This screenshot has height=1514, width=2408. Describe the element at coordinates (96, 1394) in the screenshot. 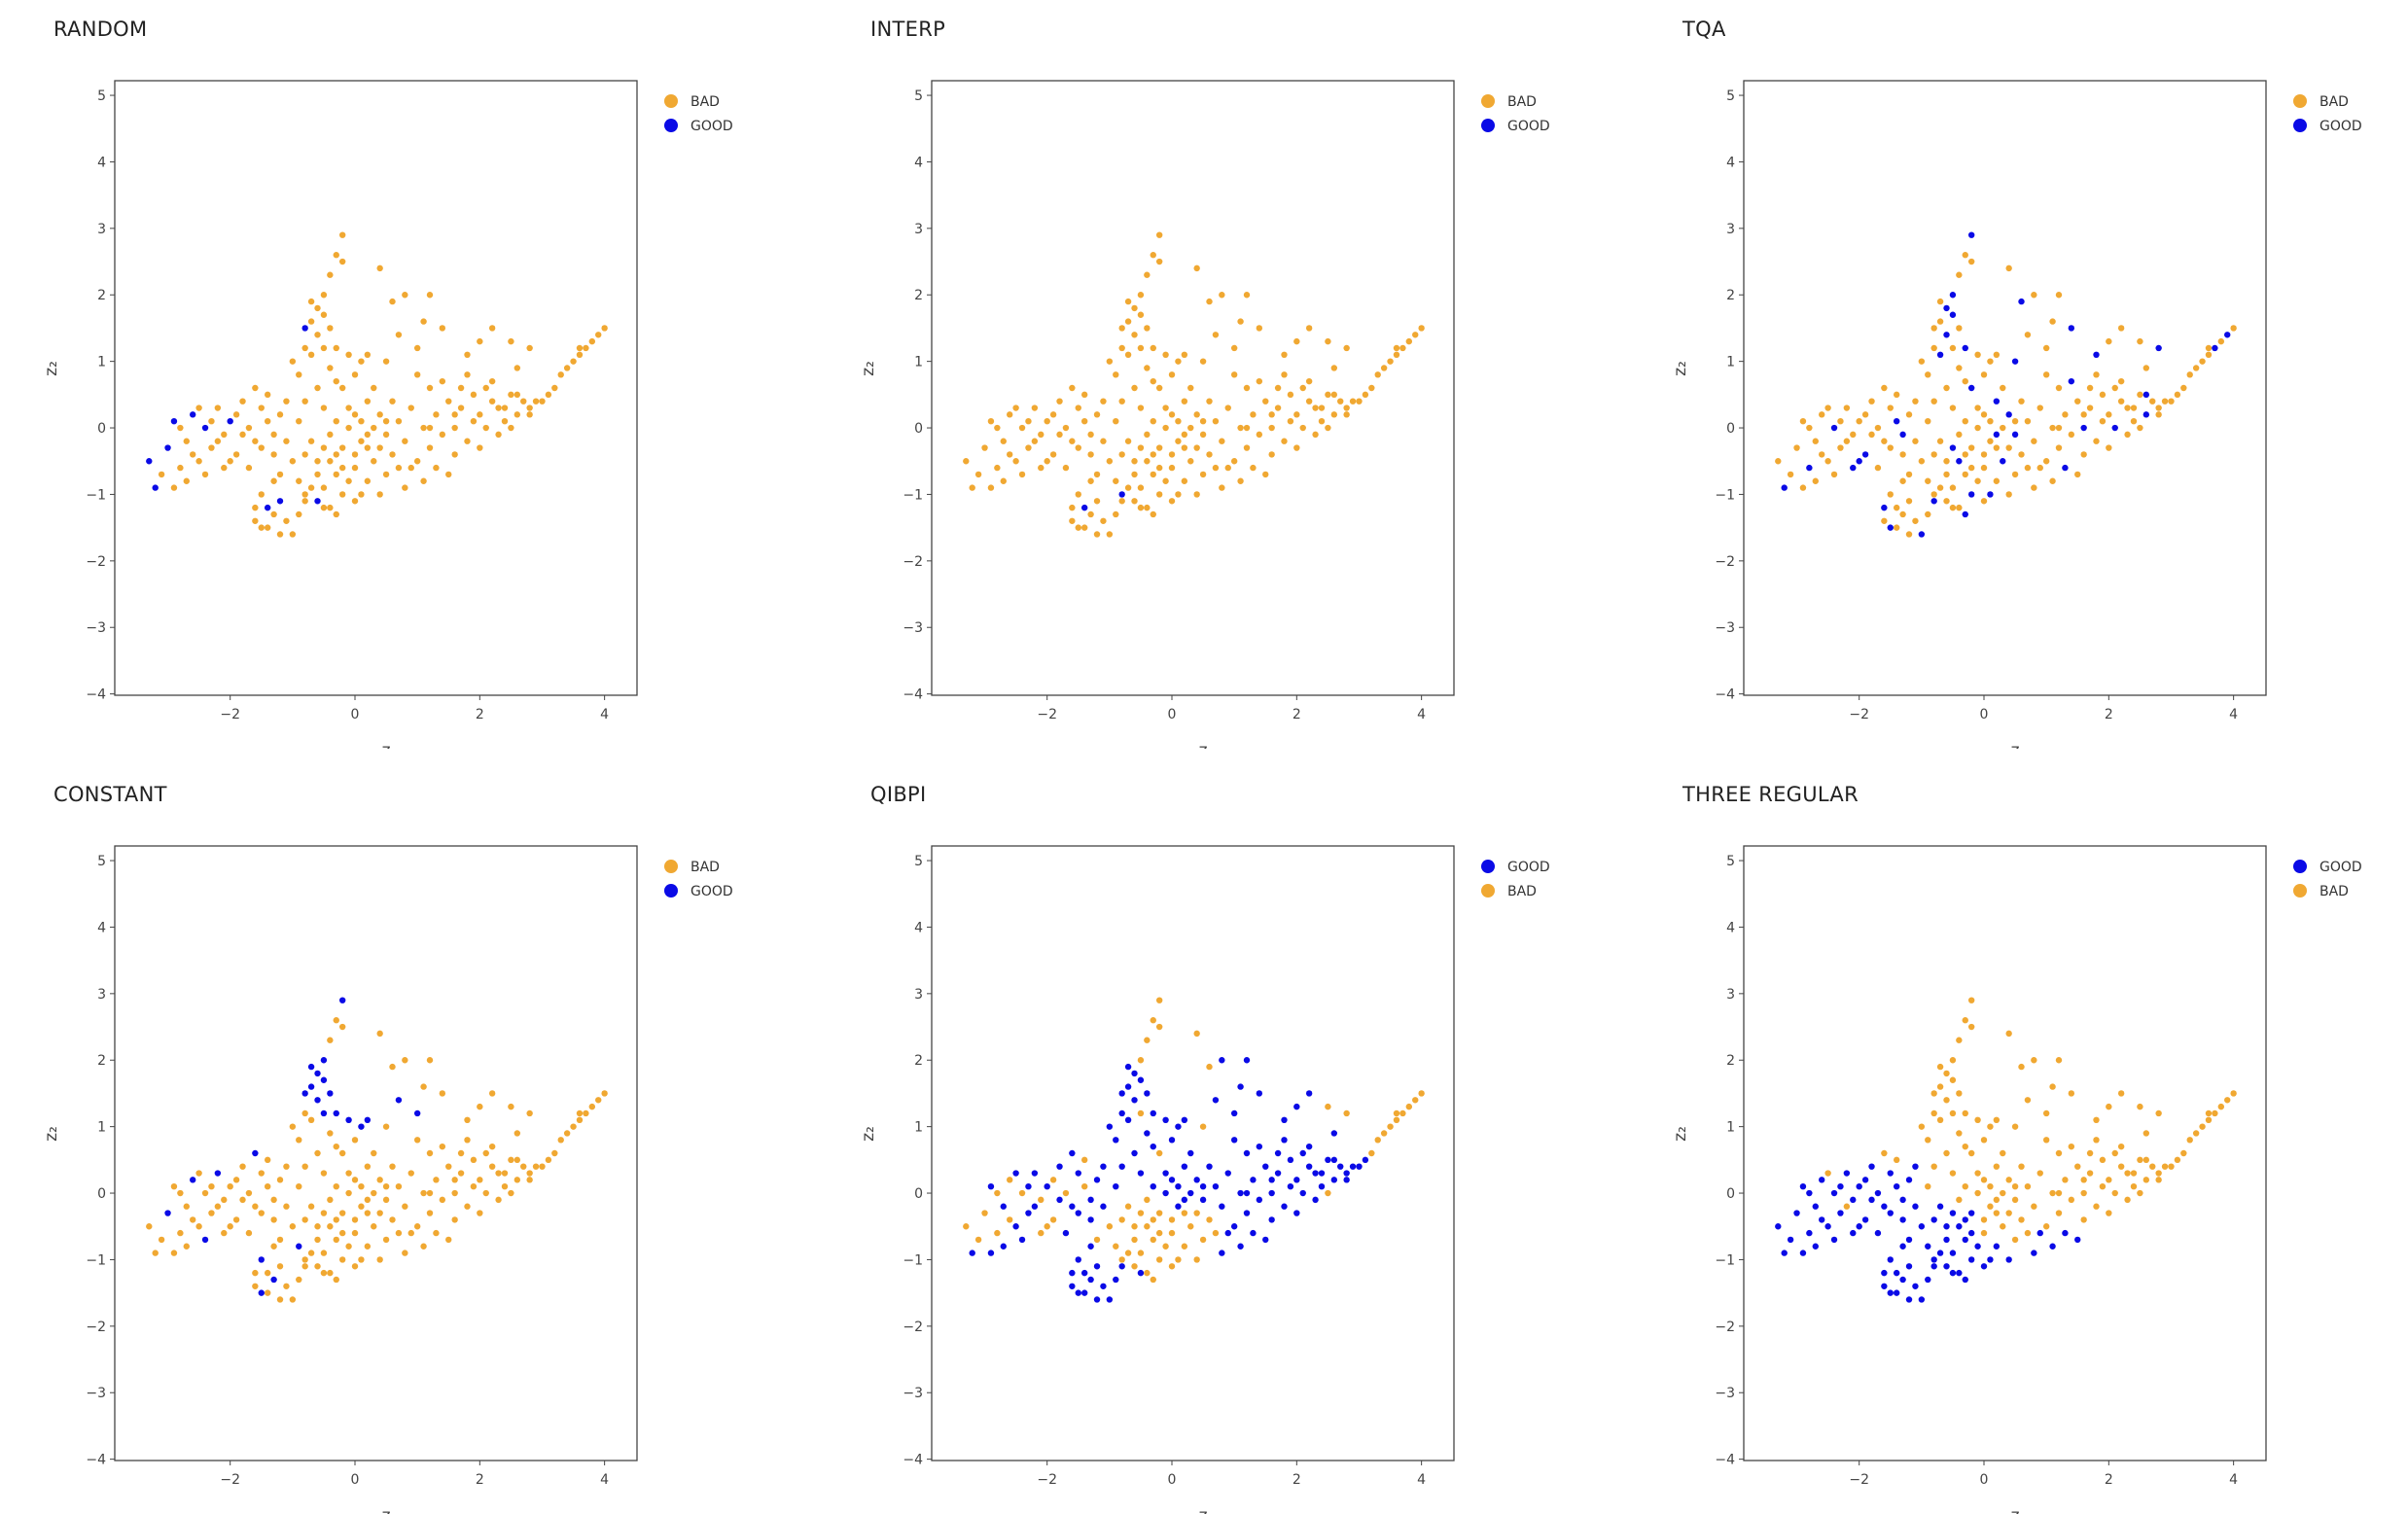

I see `y-tick-label: −3` at that location.